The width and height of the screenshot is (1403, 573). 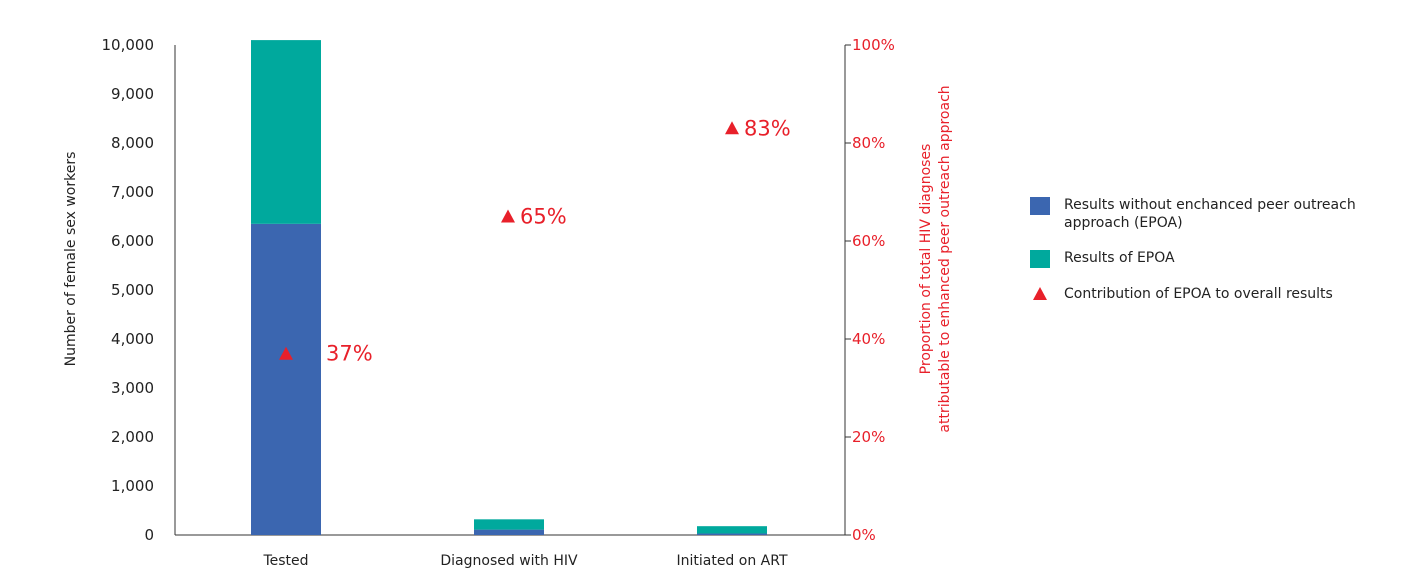 What do you see at coordinates (868, 437) in the screenshot?
I see `right-tick-label: 20%` at bounding box center [868, 437].